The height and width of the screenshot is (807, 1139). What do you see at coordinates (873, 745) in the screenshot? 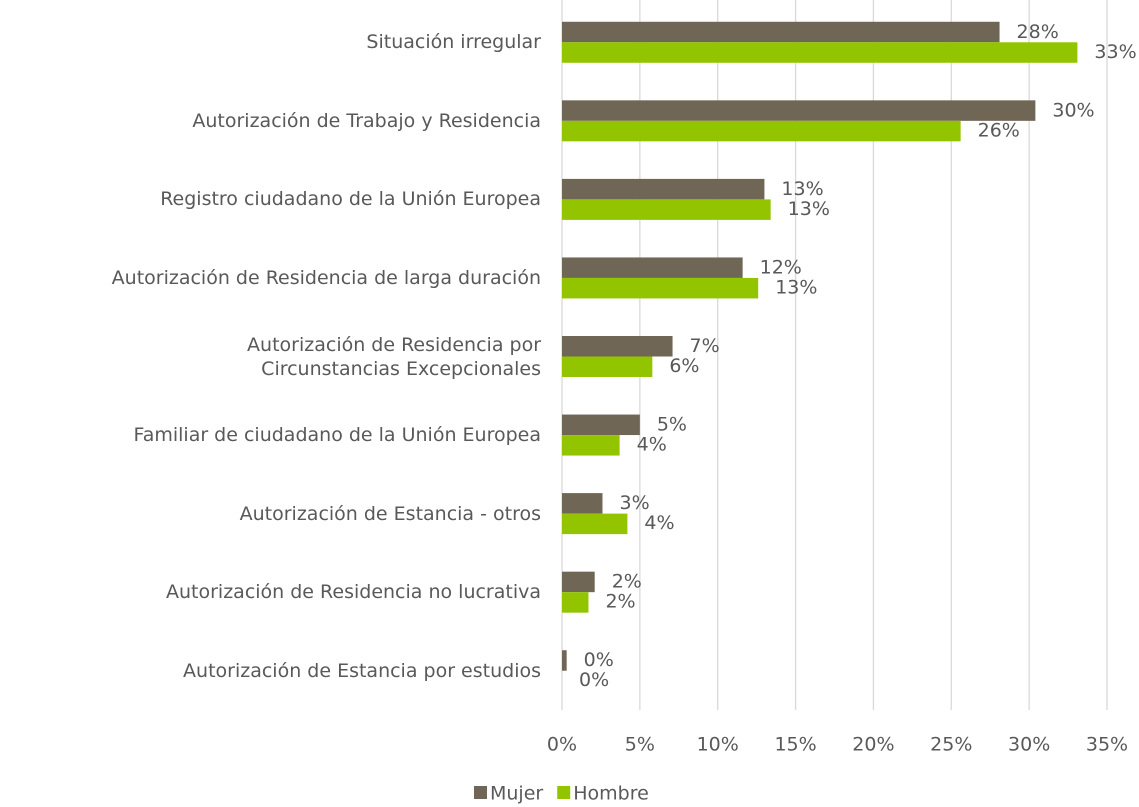
I see `x-tick-label: 20%` at bounding box center [873, 745].